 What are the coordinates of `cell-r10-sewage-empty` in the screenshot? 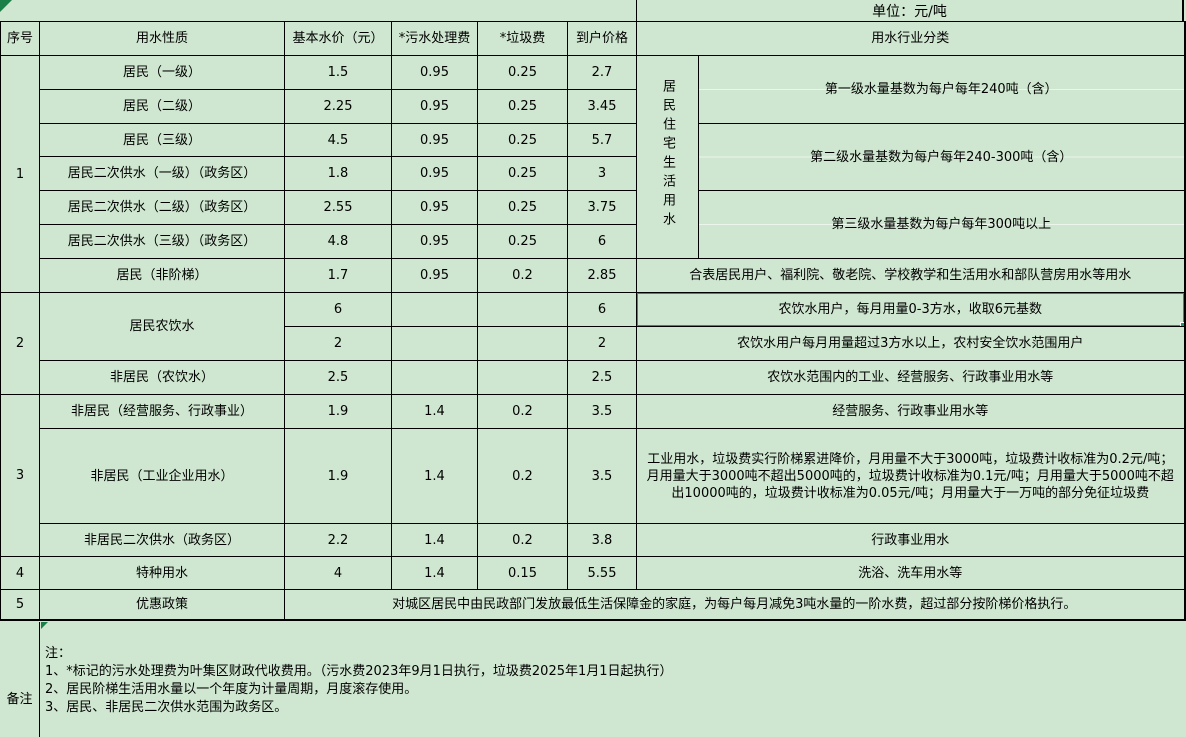 It's located at (434, 377).